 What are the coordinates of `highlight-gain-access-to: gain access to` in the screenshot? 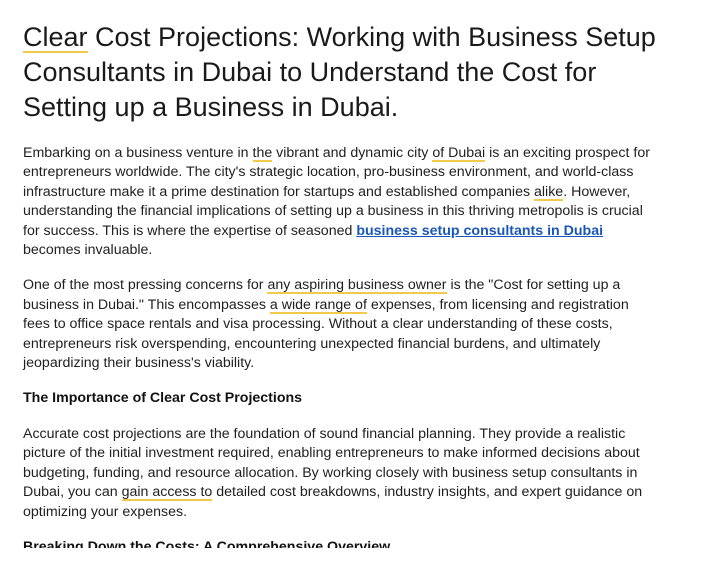 It's located at (167, 493).